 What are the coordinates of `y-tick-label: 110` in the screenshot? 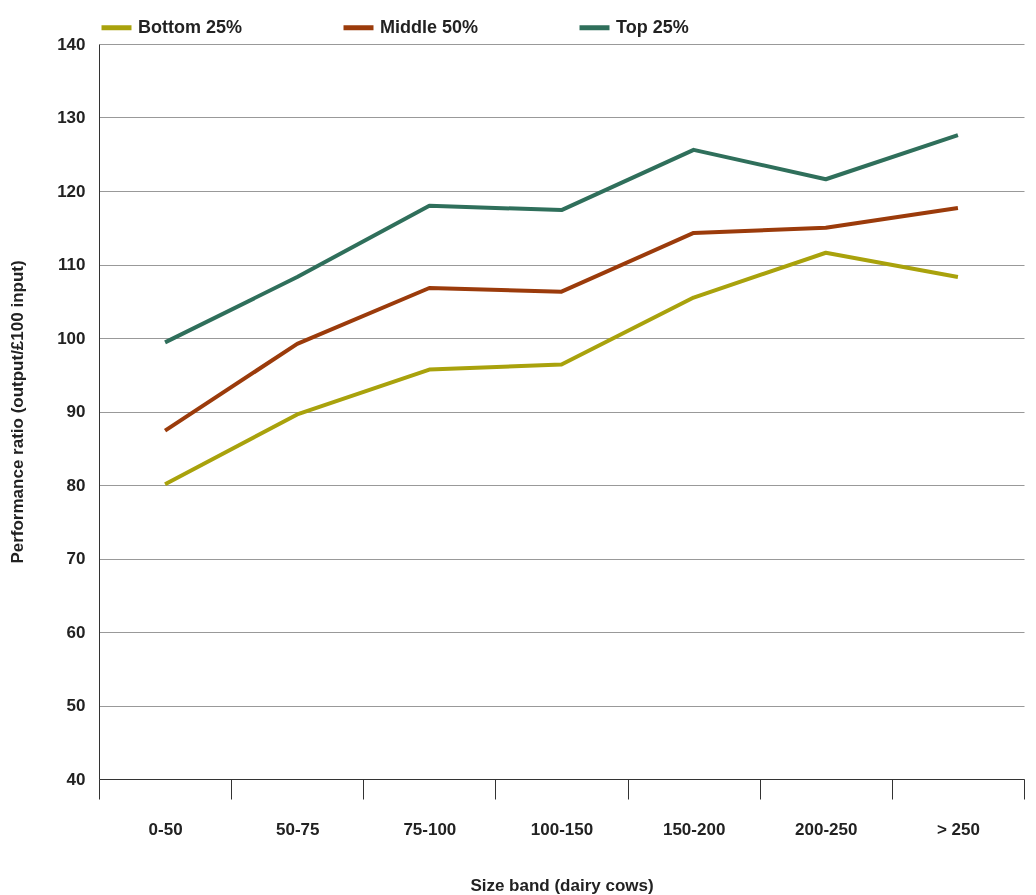 It's located at (72, 264).